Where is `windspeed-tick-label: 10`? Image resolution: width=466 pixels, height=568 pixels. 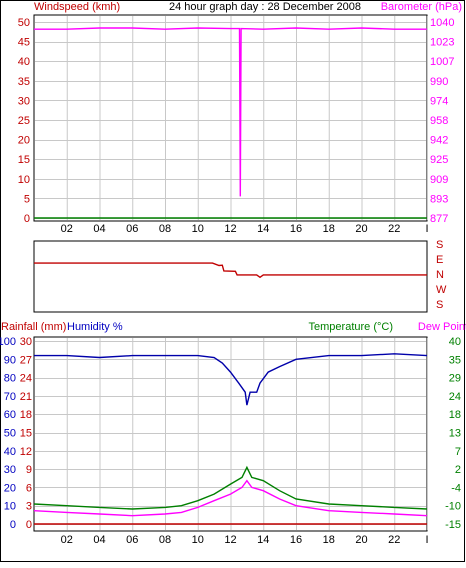
windspeed-tick-label: 10 is located at coordinates (24, 180).